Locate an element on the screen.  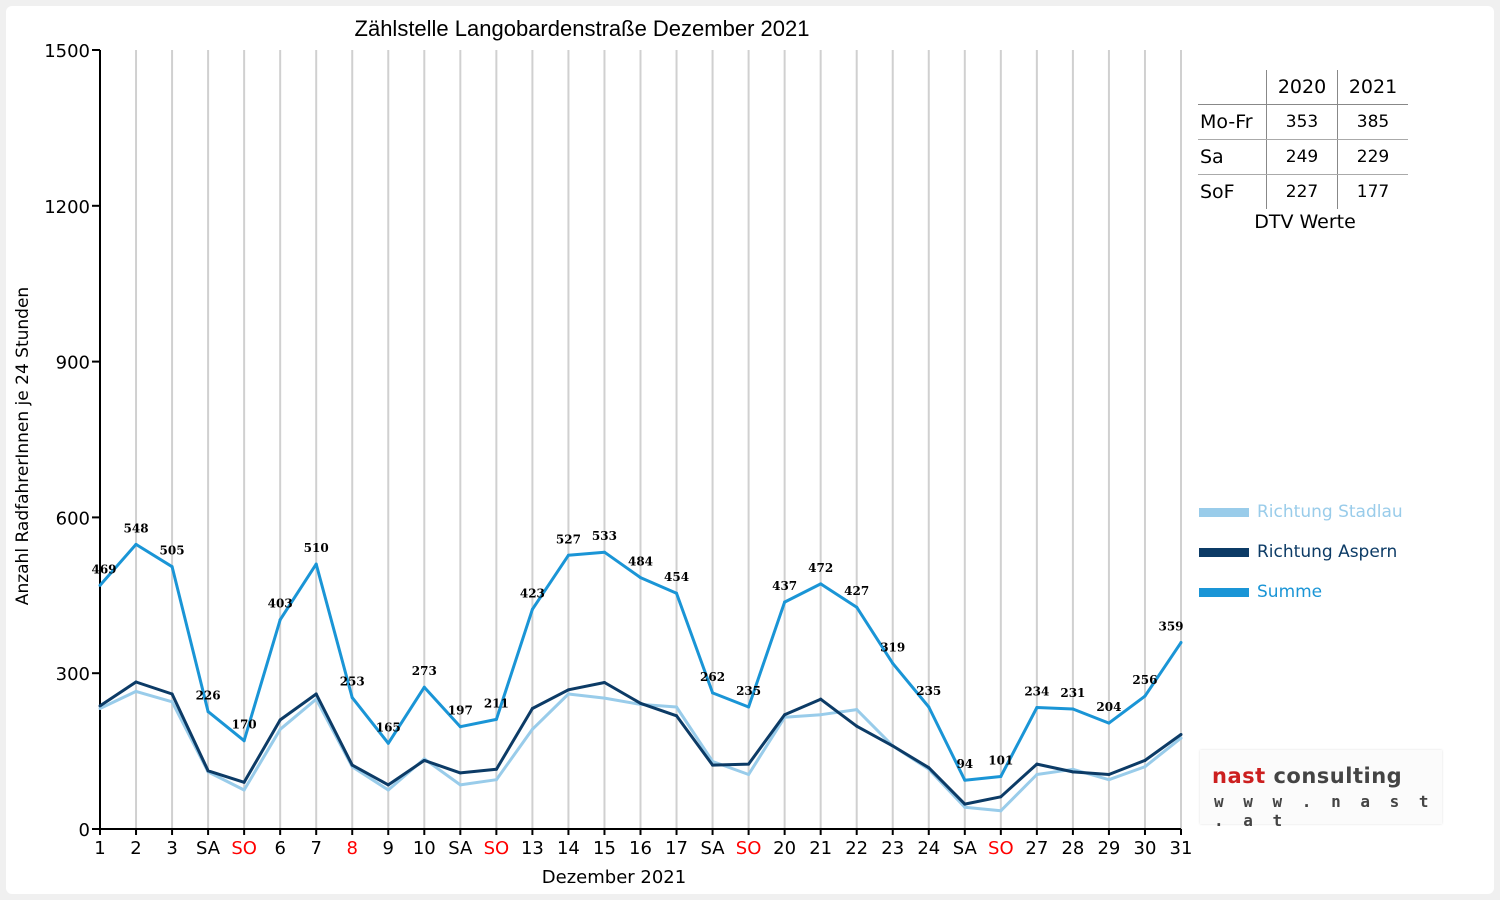
data-label: 94 is located at coordinates (964, 764).